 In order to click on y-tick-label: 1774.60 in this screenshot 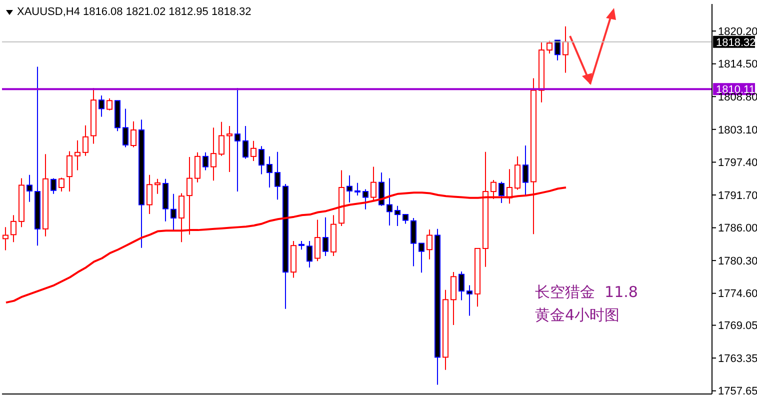, I will do `click(737, 294)`.